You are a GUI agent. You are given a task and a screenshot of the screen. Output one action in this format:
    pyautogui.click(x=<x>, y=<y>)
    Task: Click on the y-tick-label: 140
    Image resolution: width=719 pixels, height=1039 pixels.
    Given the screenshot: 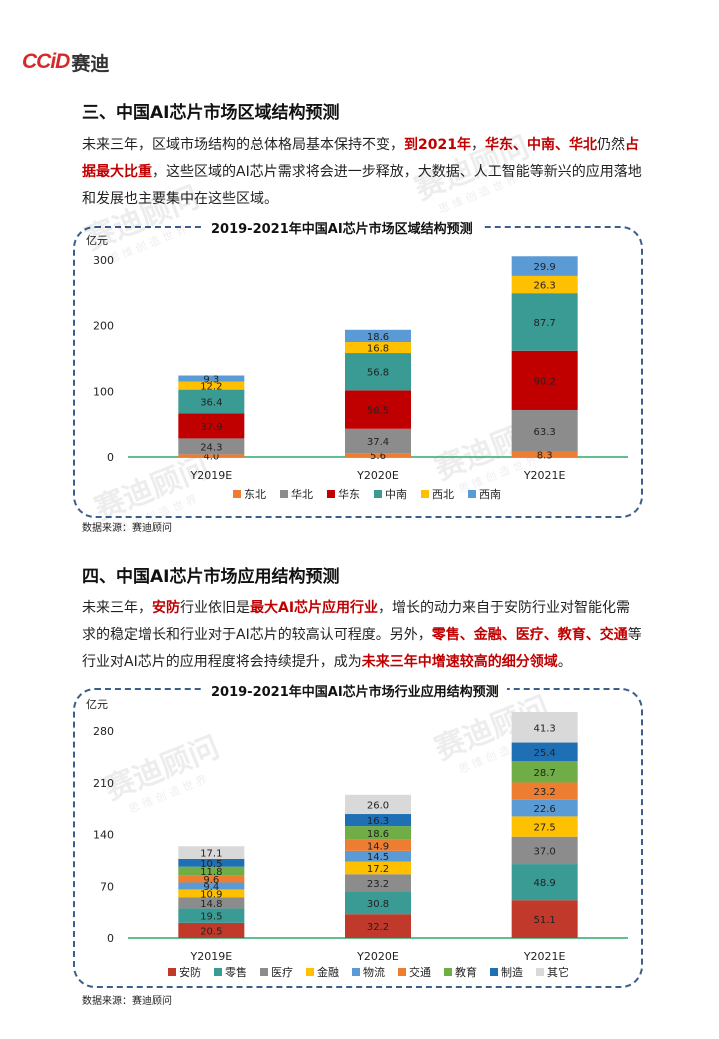 What is the action you would take?
    pyautogui.click(x=103, y=835)
    